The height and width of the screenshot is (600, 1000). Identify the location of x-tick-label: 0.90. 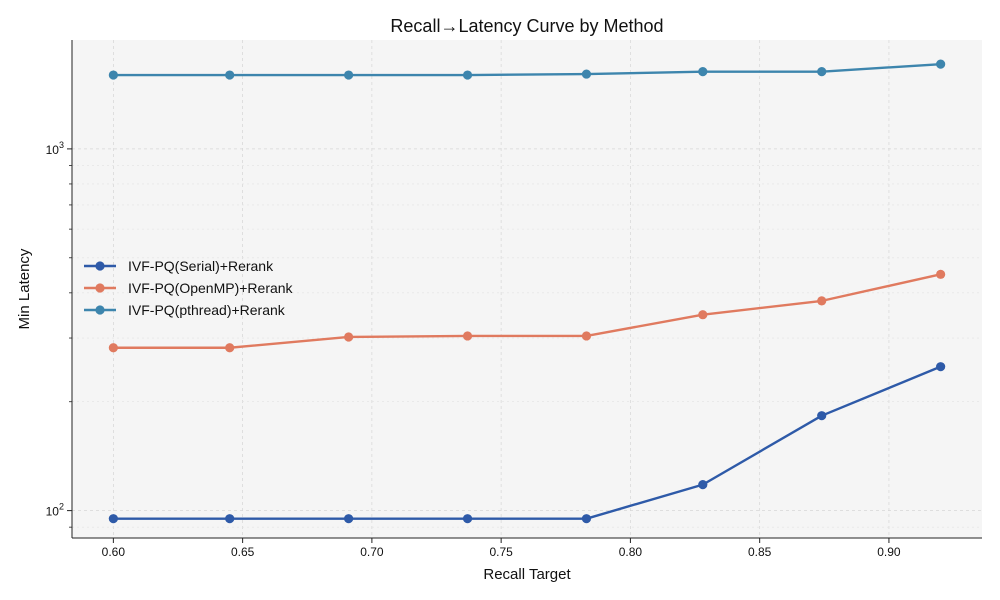
(889, 552).